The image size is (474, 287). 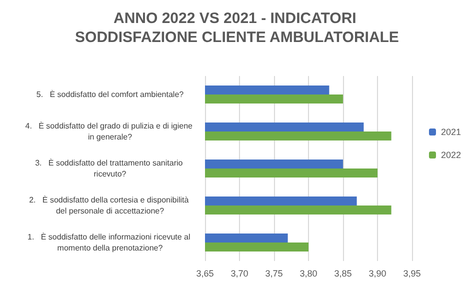 I want to click on y-tick-label: 2. È soddisfatto della cortesia e disponibilità del personale di accettazione?, so click(x=110, y=206).